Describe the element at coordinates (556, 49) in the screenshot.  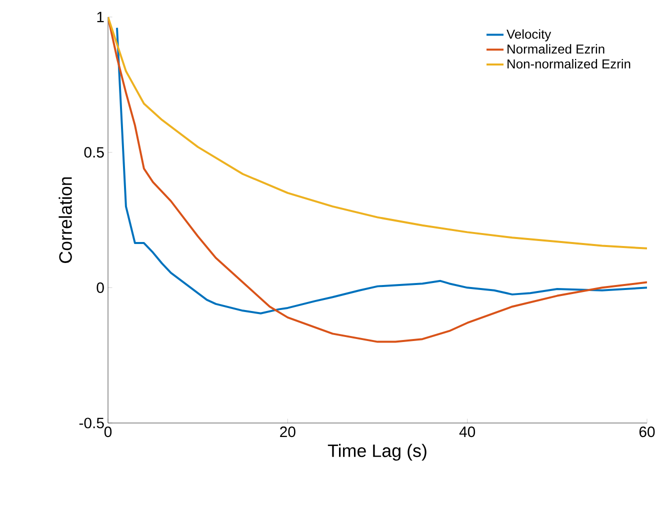
I see `legend-label: Normalized Ezrin` at that location.